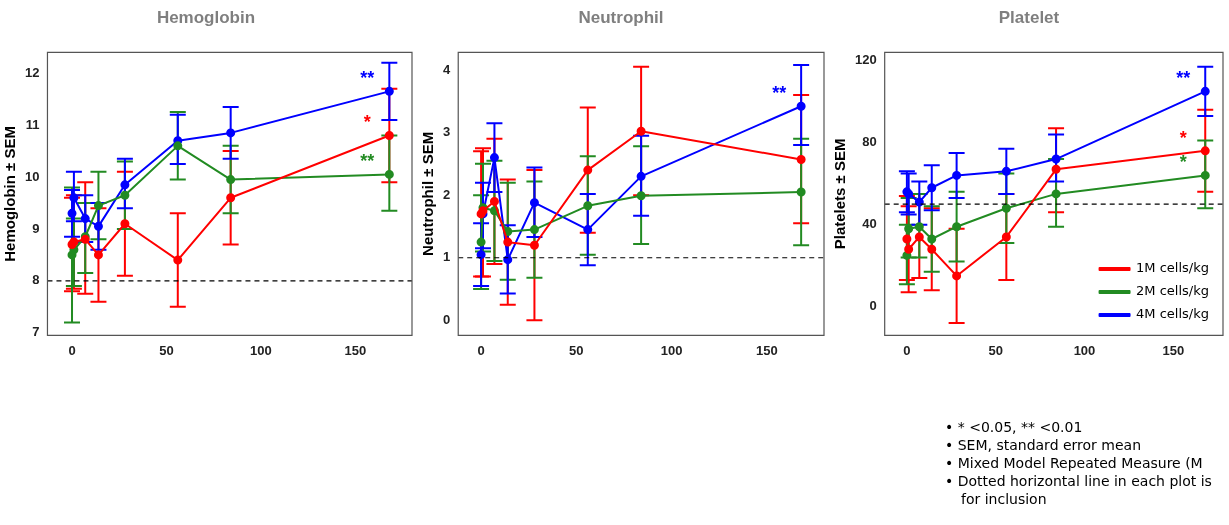  What do you see at coordinates (428, 193) in the screenshot?
I see `y-axis-title: Neutrophil ± SEM` at bounding box center [428, 193].